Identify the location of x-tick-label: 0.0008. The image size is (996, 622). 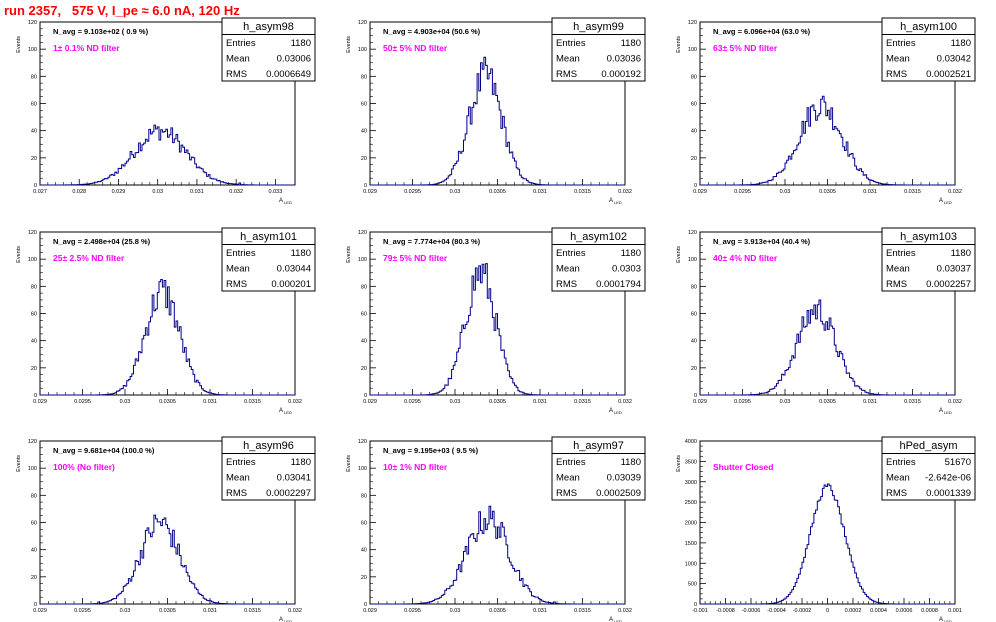
(929, 611).